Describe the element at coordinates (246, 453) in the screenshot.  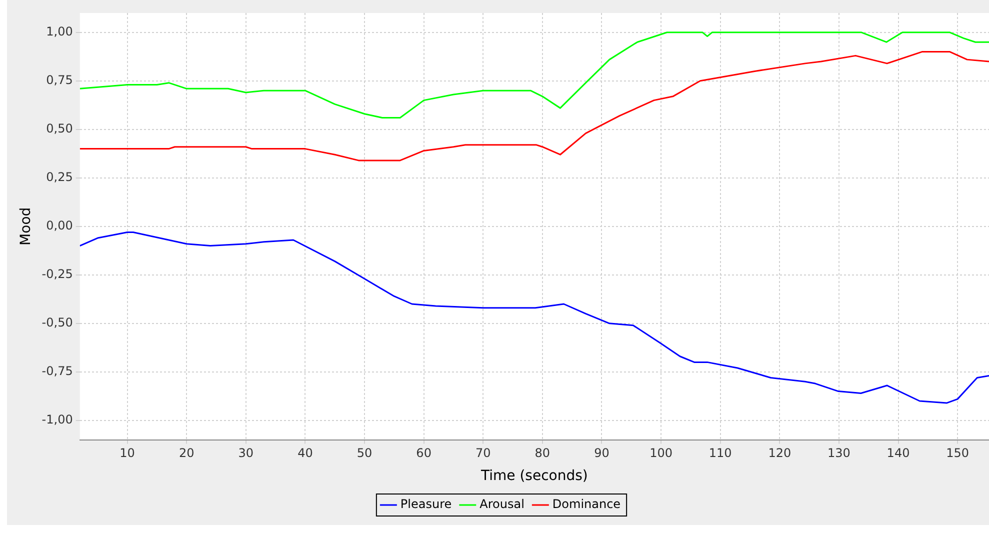
I see `x-tick-label: 30` at that location.